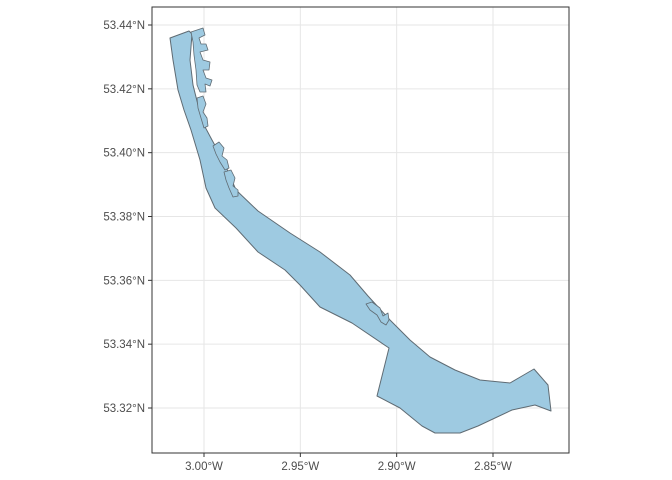 The height and width of the screenshot is (480, 672). I want to click on y-tick-label: 53.32°N, so click(124, 409).